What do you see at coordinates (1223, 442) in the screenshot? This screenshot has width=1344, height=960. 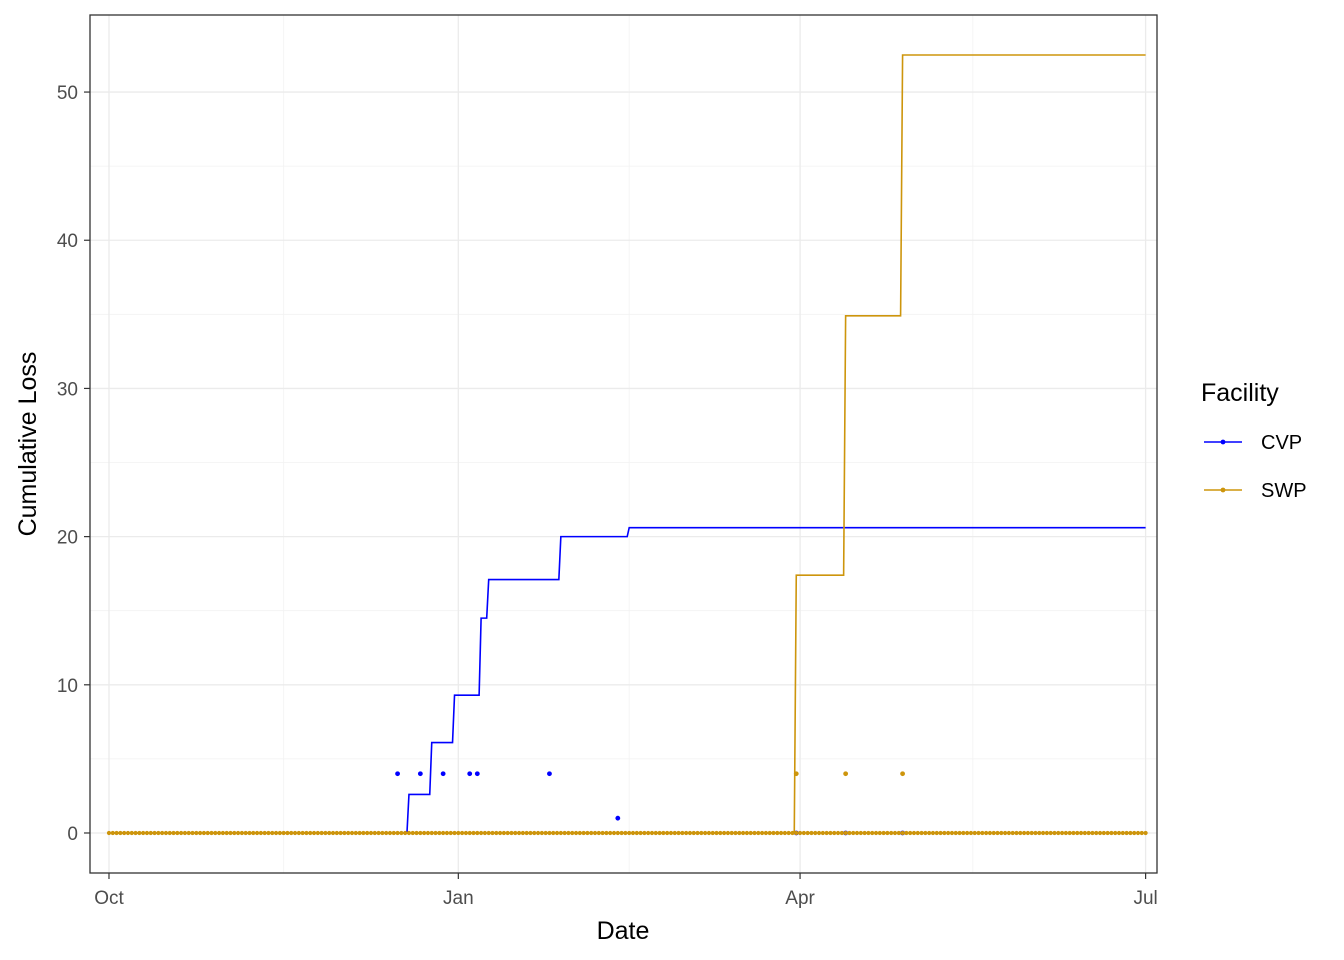 I see `legend-key-cvp` at bounding box center [1223, 442].